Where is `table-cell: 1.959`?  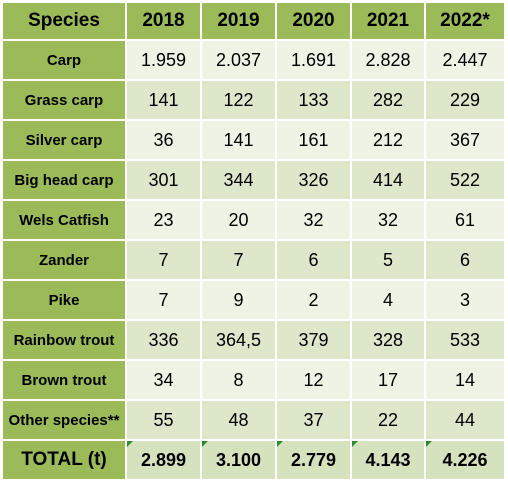 table-cell: 1.959 is located at coordinates (163, 60).